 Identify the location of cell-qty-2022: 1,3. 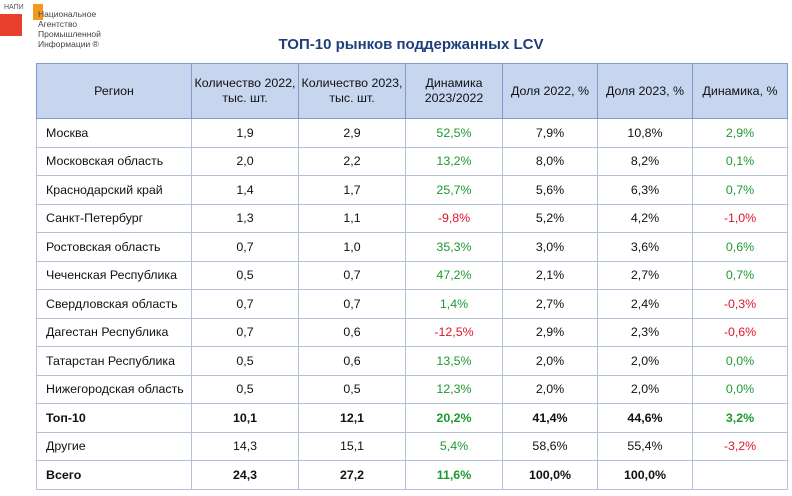
(245, 218).